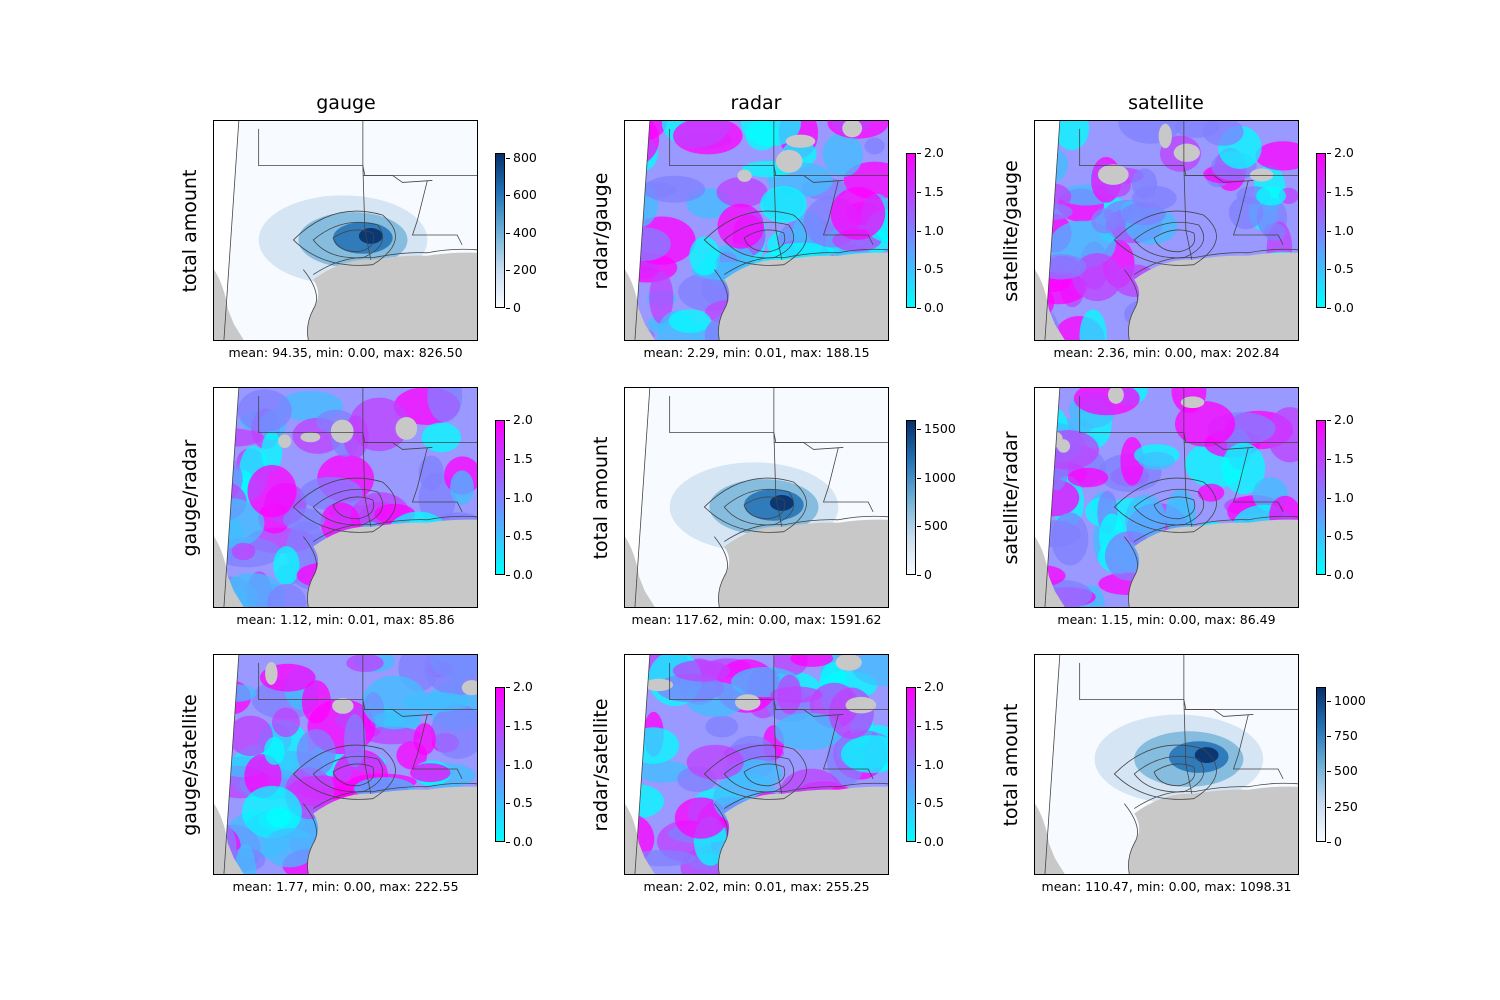 The height and width of the screenshot is (1000, 1500). What do you see at coordinates (756, 619) in the screenshot?
I see `panel-stats: mean: 117.62, min: 0.00, max: 1591.62` at bounding box center [756, 619].